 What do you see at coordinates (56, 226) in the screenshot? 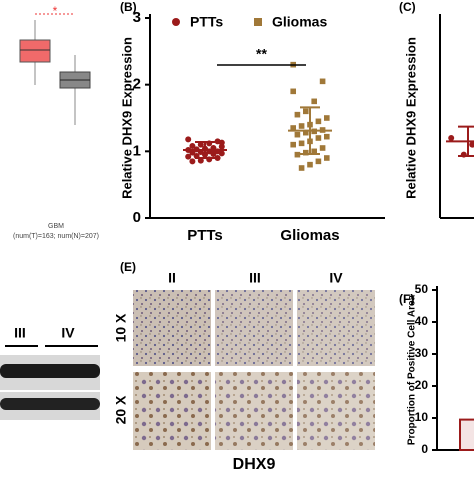
I see `group-label: GBM` at bounding box center [56, 226].